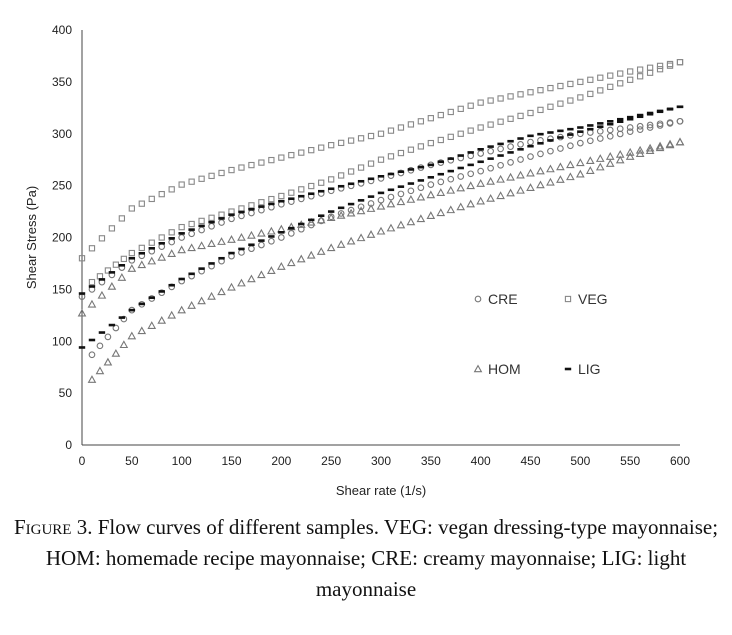  What do you see at coordinates (62, 186) in the screenshot?
I see `y-tick-label: 250` at bounding box center [62, 186].